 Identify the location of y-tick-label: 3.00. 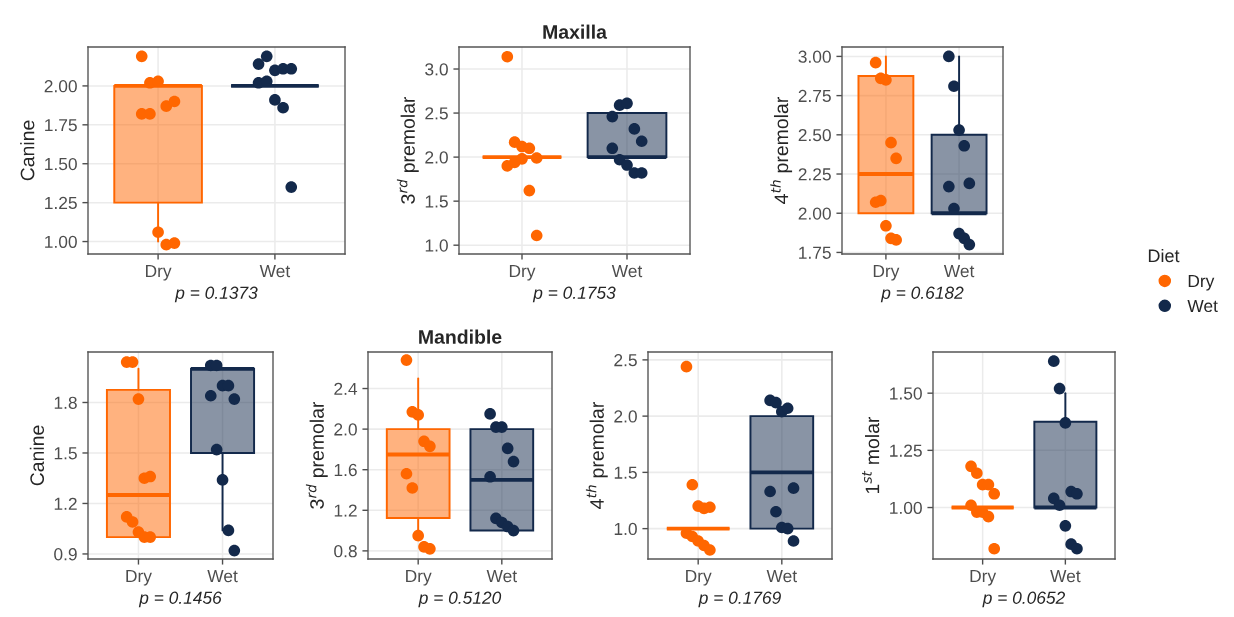
(814, 56).